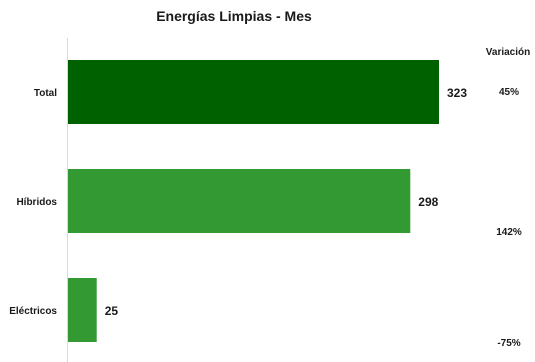  What do you see at coordinates (234, 16) in the screenshot?
I see `chart-title: Energías Limpias - Mes` at bounding box center [234, 16].